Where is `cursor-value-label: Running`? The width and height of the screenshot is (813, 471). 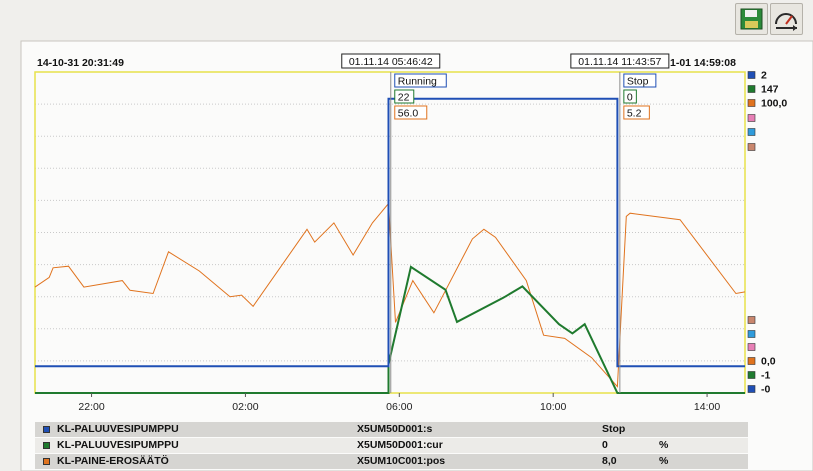 cursor-value-label: Running is located at coordinates (417, 82).